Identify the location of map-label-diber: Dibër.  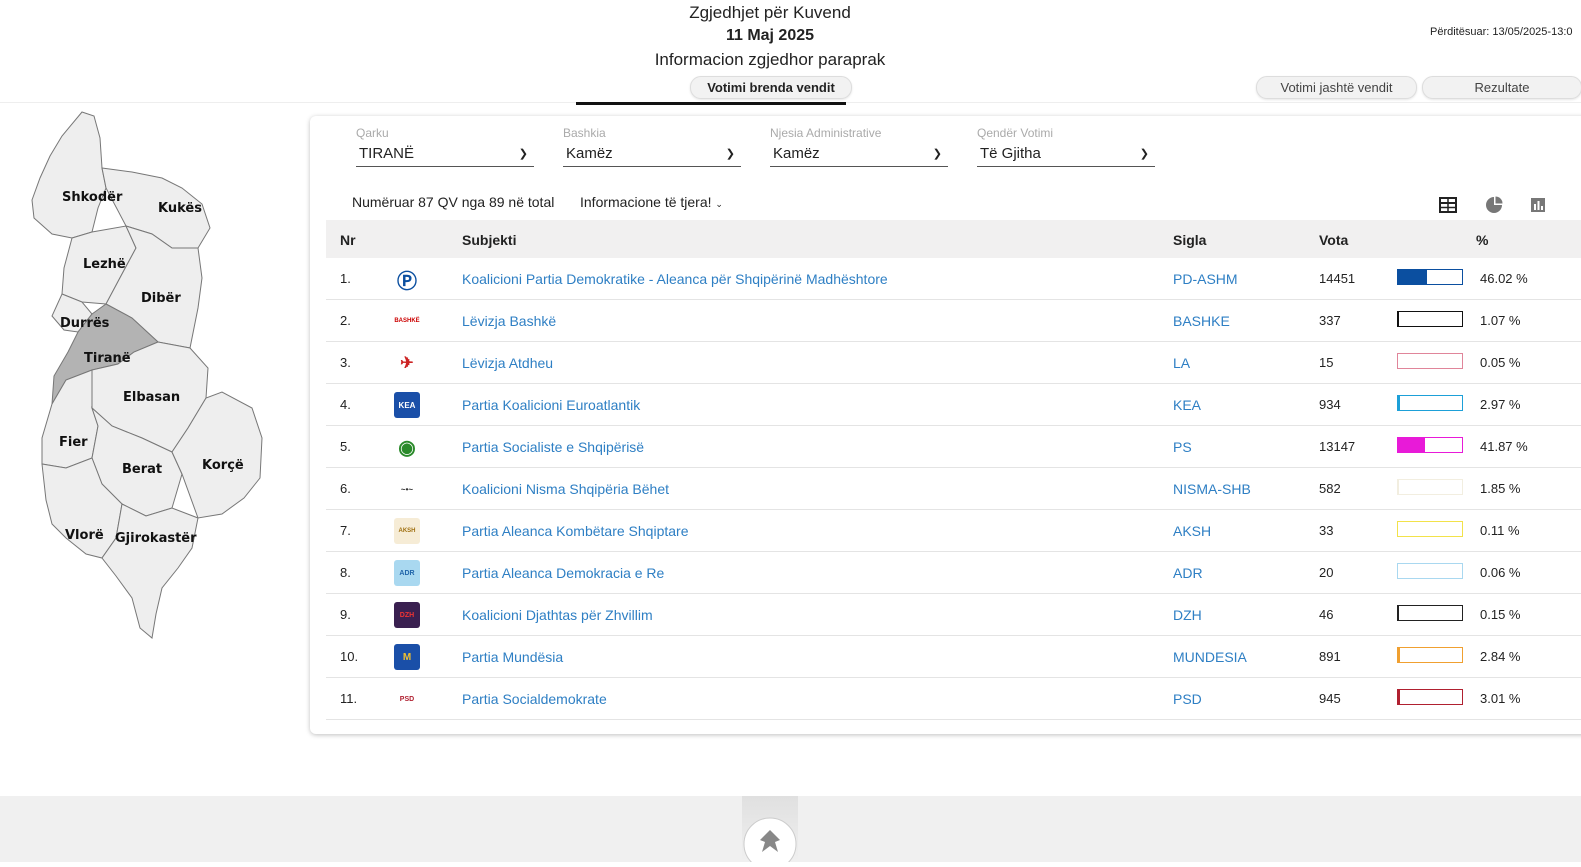
(161, 298).